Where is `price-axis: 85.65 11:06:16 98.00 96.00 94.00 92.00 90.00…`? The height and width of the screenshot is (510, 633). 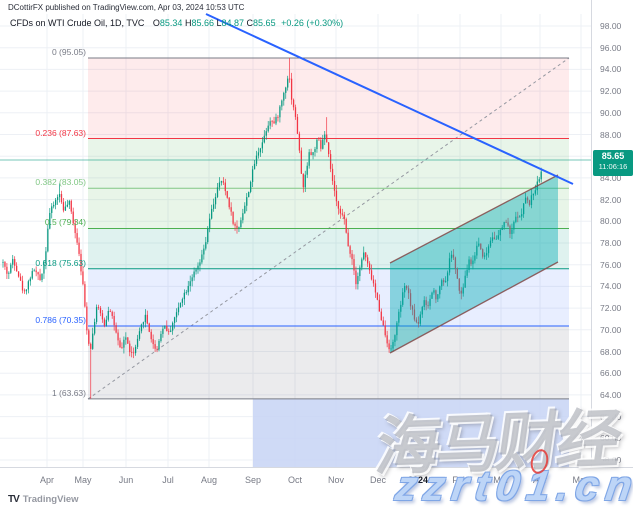 price-axis: 85.65 11:06:16 98.00 96.00 94.00 92.00 90.00… is located at coordinates (612, 233).